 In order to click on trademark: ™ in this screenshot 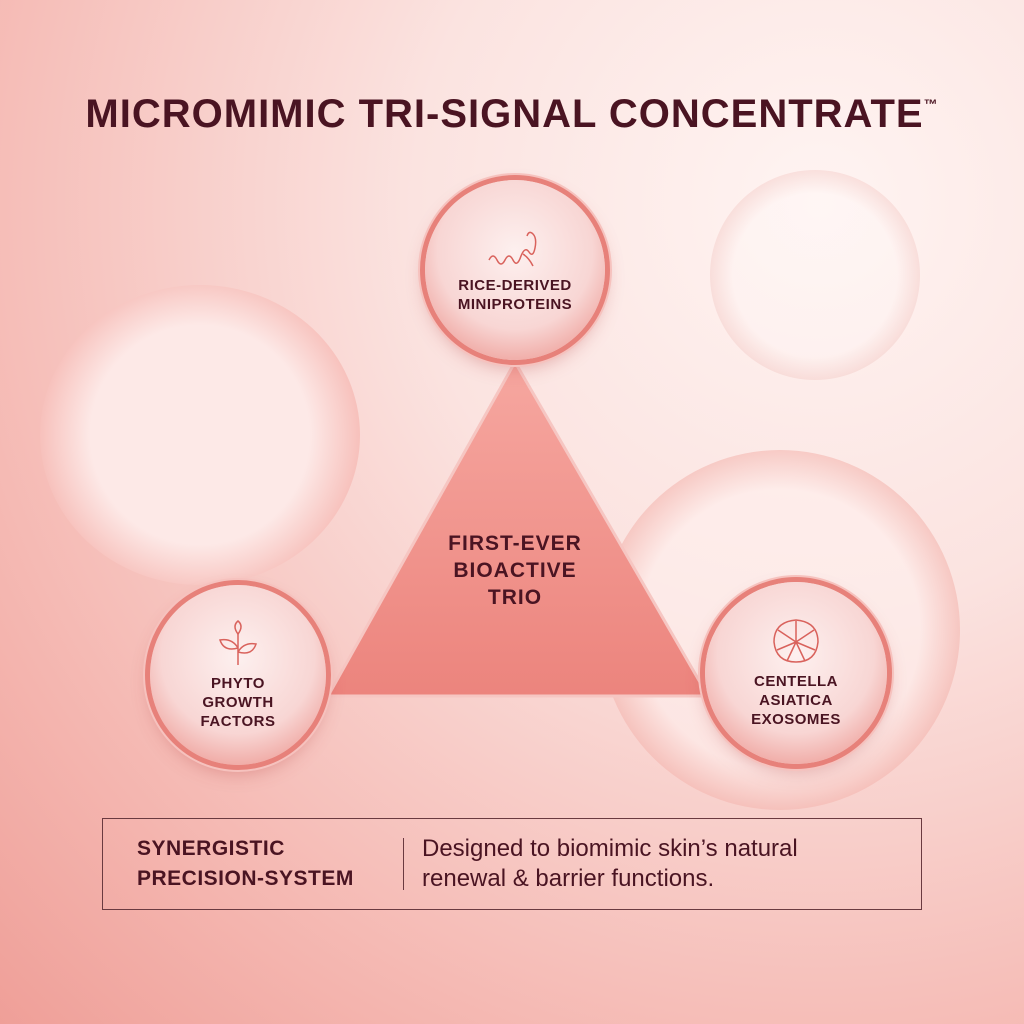, I will do `click(931, 104)`.